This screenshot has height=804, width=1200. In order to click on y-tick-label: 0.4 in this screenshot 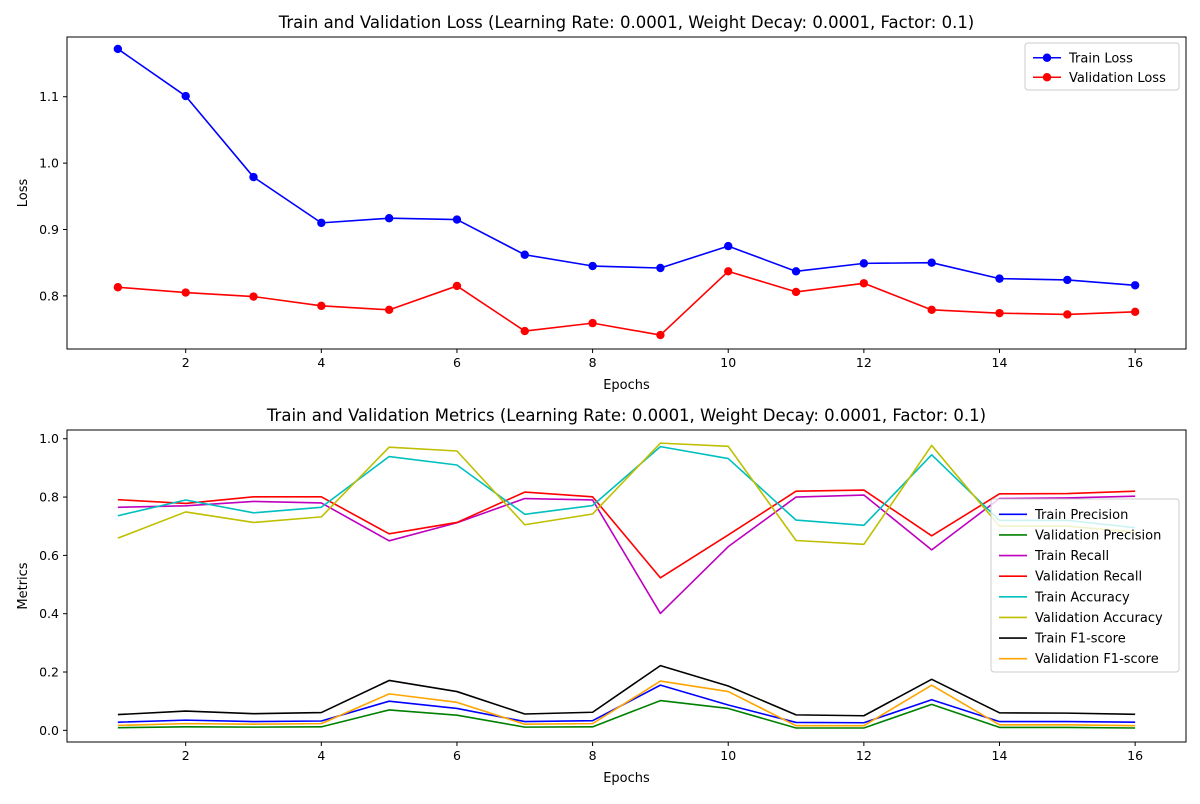, I will do `click(49, 613)`.